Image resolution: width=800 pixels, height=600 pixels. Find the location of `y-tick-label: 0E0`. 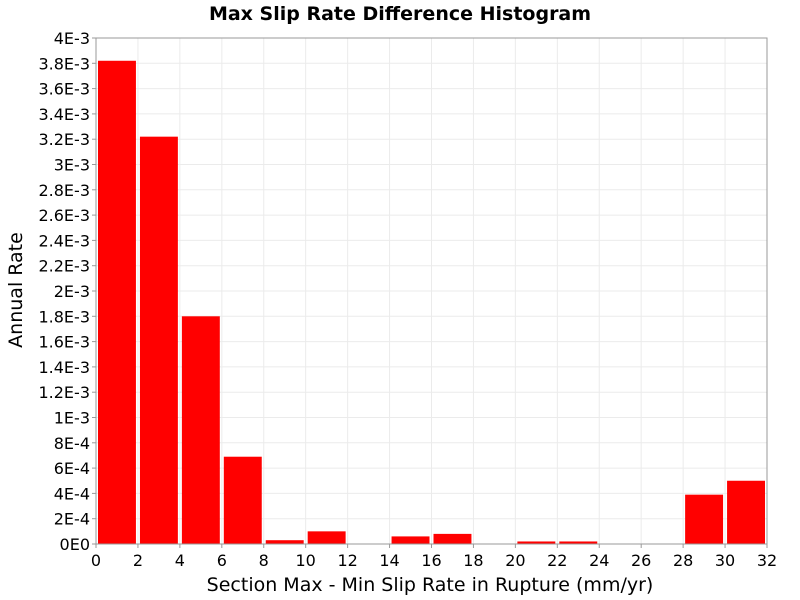

y-tick-label: 0E0 is located at coordinates (75, 544).